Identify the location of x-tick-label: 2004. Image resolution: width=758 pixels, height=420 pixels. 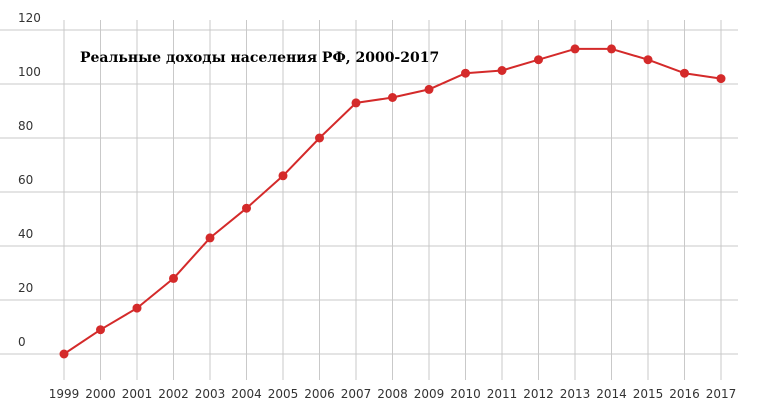
(246, 394).